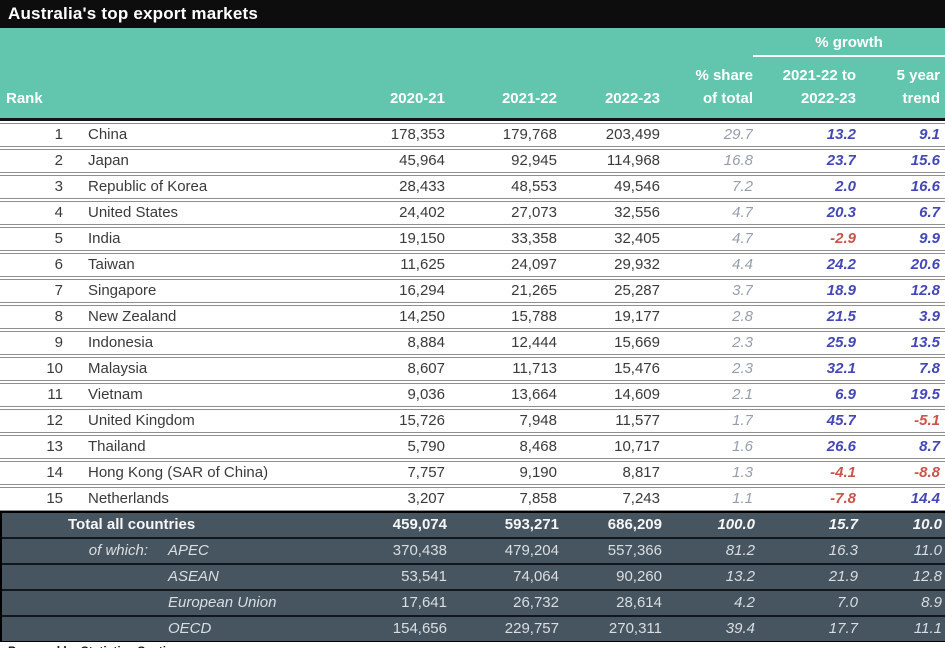 The width and height of the screenshot is (945, 651). Describe the element at coordinates (740, 628) in the screenshot. I see `share-cell: 39.4` at that location.